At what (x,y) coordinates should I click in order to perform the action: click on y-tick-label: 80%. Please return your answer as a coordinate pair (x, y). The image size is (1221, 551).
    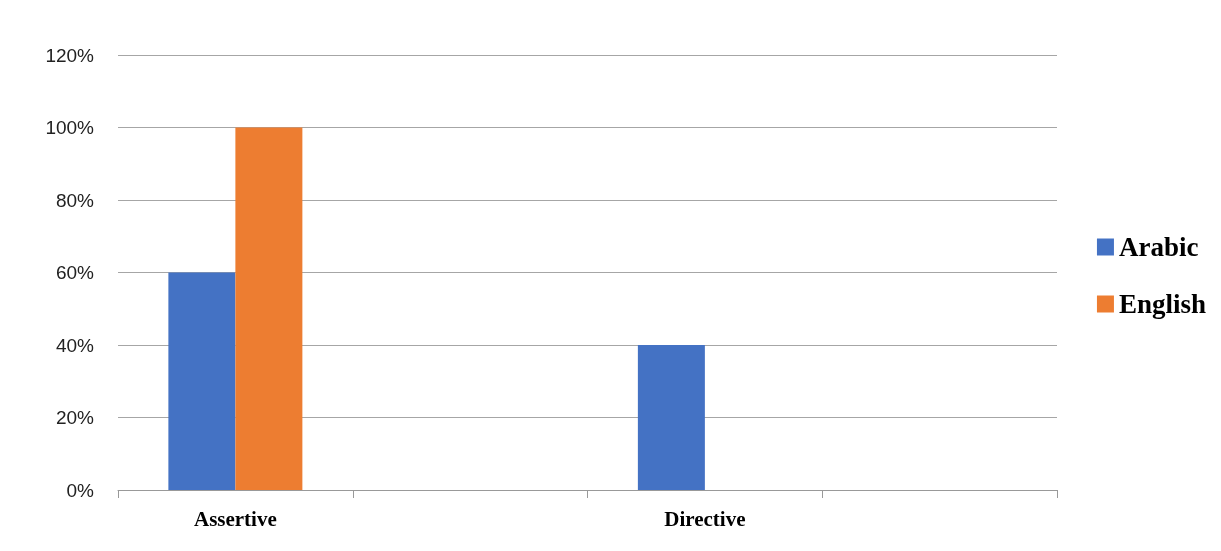
    Looking at the image, I should click on (75, 200).